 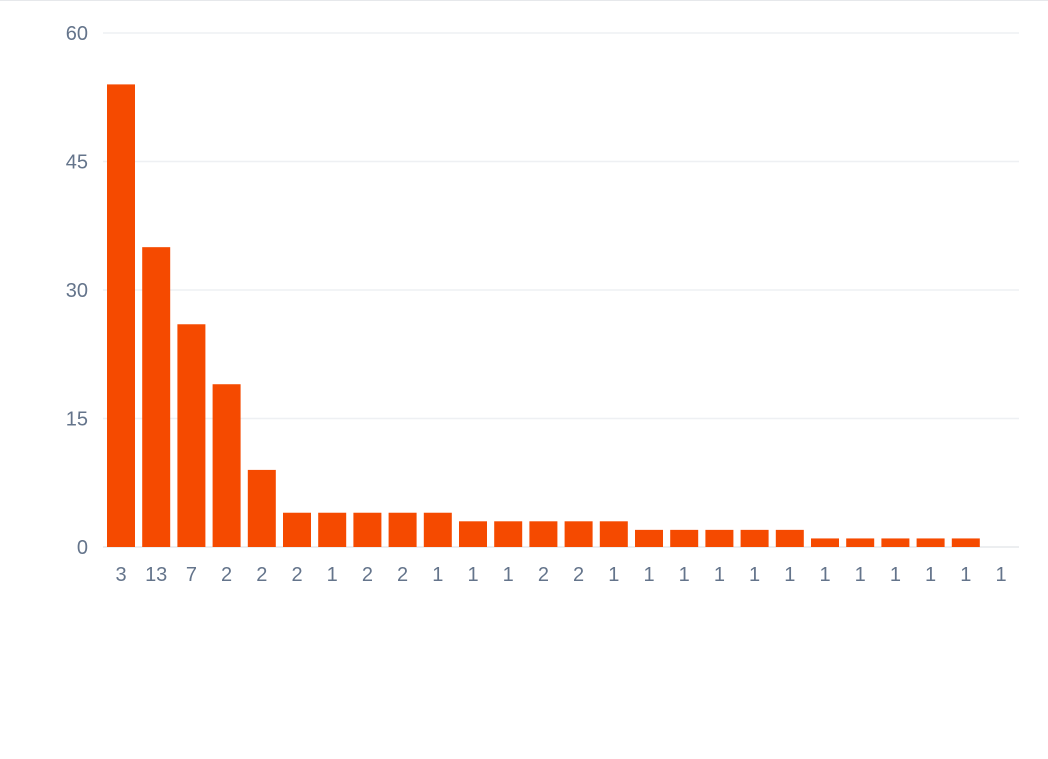 I want to click on x-axis-ticks: 3 13 7 2 2 2 1 2 2 1 1 1 2 2 1 1 1 1 1 1 1 1 1 1 1 1, so click(x=560, y=575).